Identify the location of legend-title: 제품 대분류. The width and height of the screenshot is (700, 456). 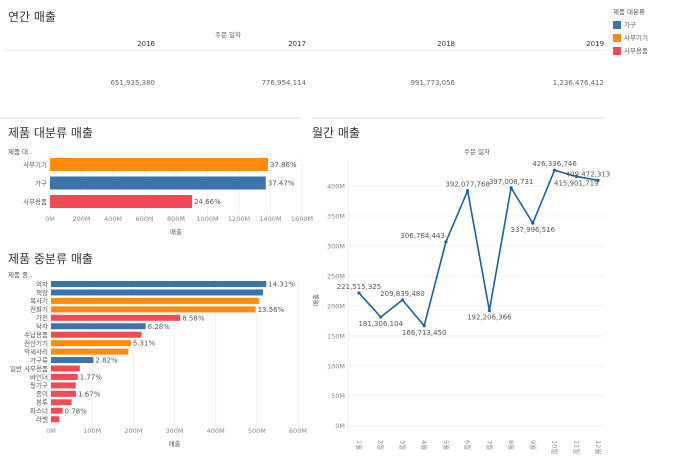
(629, 12).